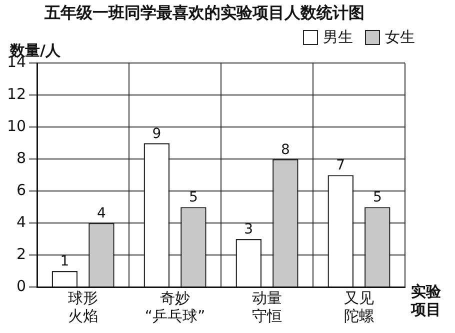 This screenshot has width=455, height=333. I want to click on x-tick-label: 奇妙“乒乓球”, so click(175, 306).